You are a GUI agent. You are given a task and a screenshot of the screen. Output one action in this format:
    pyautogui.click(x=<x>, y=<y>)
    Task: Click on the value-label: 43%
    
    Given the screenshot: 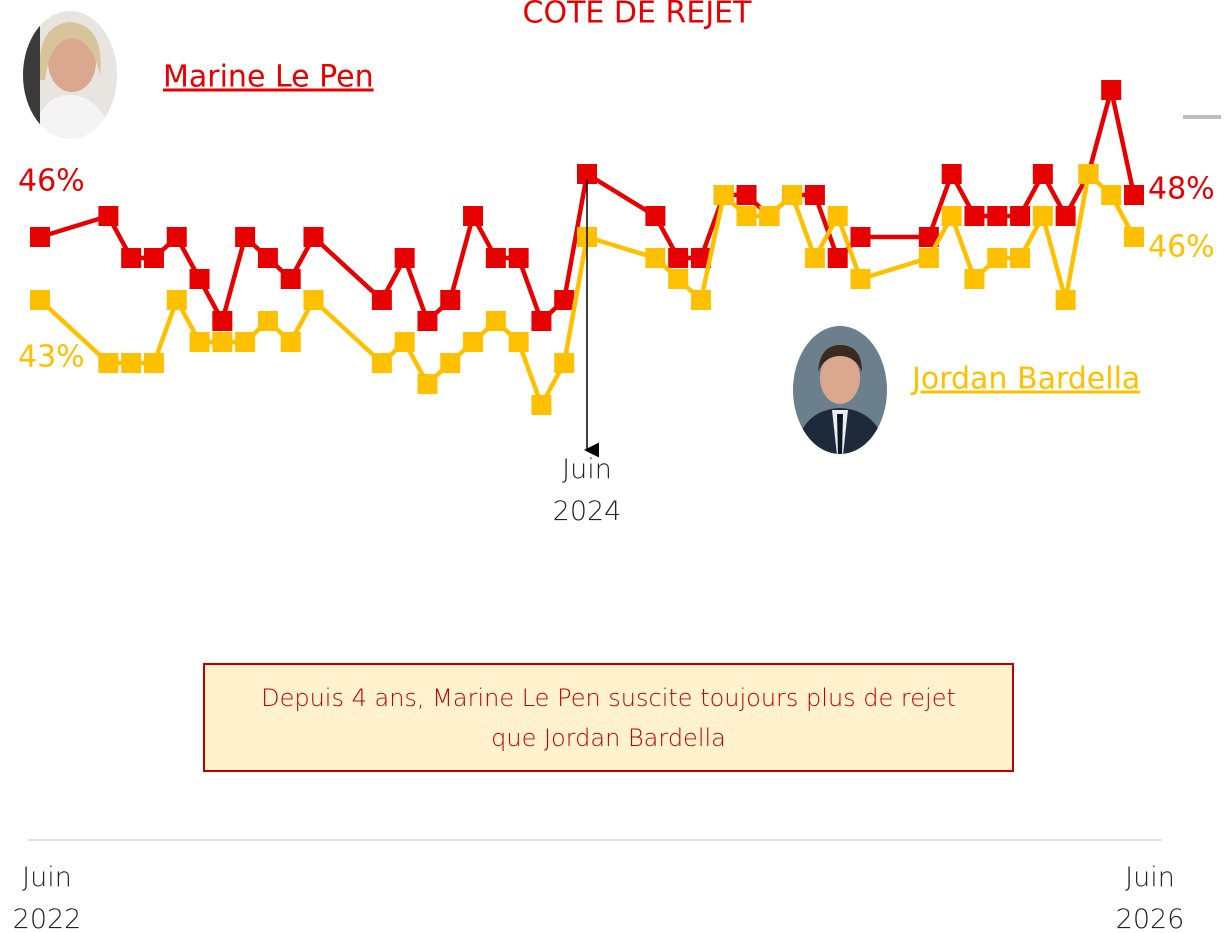 What is the action you would take?
    pyautogui.click(x=51, y=357)
    